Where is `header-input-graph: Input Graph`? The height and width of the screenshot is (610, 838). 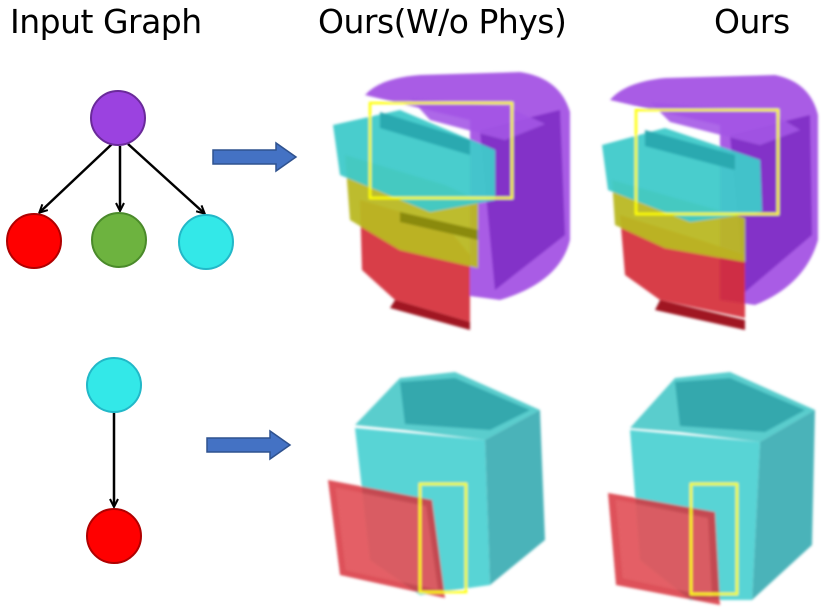
header-input-graph: Input Graph is located at coordinates (106, 21).